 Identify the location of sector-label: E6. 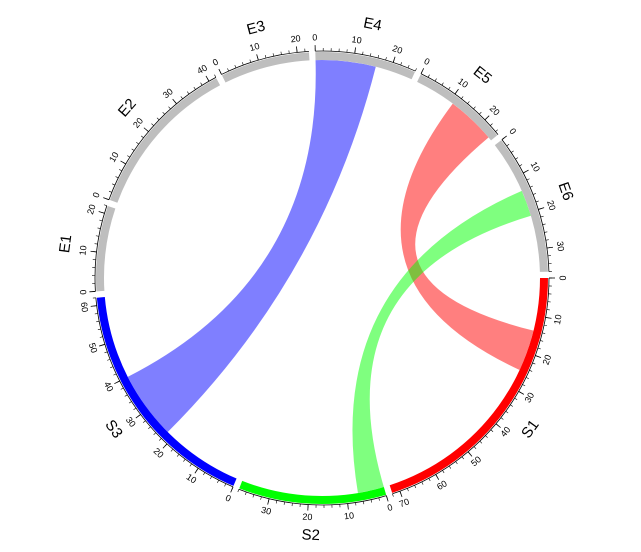
(565, 191).